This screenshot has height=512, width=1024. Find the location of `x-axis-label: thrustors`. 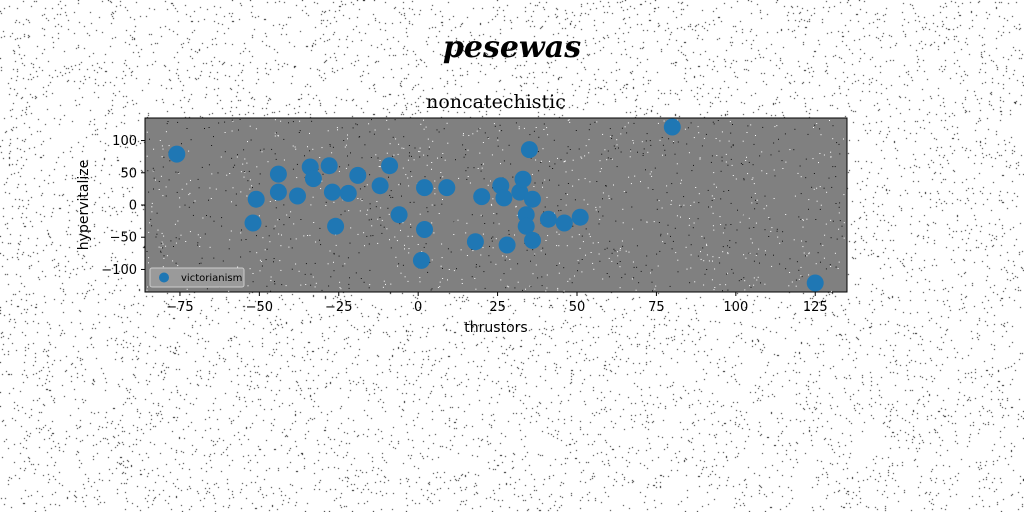

x-axis-label: thrustors is located at coordinates (495, 328).